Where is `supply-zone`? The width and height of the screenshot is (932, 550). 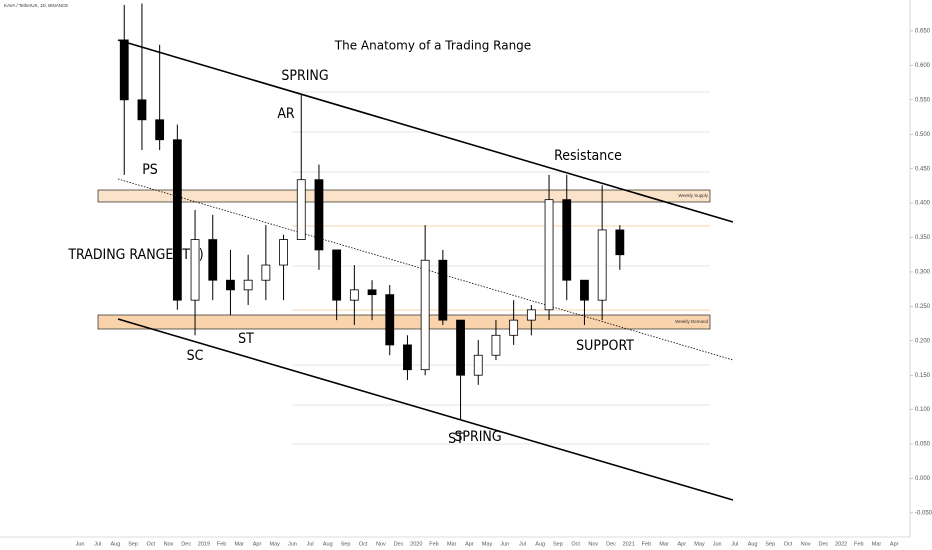 supply-zone is located at coordinates (404, 196).